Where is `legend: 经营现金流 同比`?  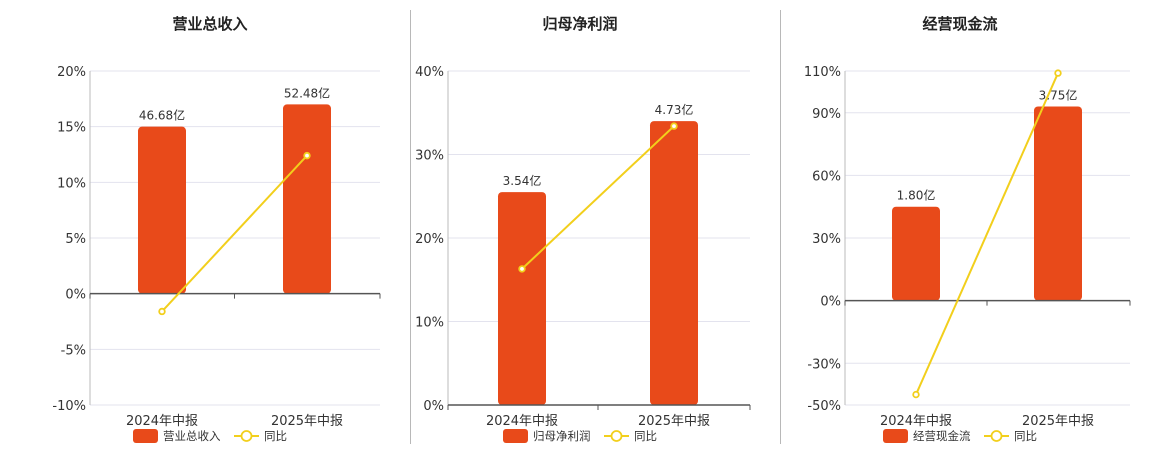
legend: 经营现金流 同比 is located at coordinates (960, 436).